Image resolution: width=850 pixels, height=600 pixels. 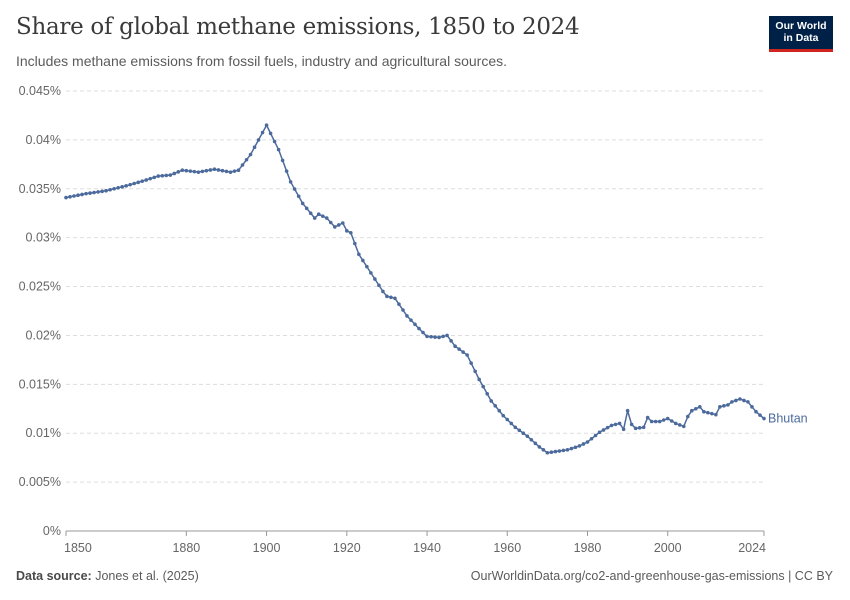 I want to click on y-tick-label: 0%, so click(x=52, y=531).